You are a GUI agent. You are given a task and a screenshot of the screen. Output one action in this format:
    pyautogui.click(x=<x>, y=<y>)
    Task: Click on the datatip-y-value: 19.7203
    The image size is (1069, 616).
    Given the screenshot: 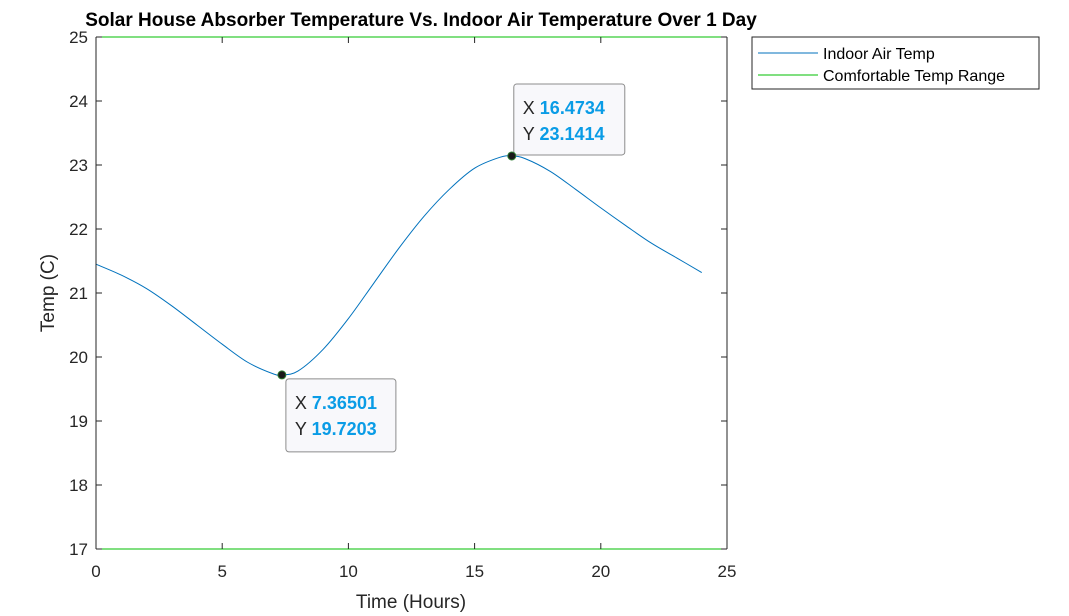 What is the action you would take?
    pyautogui.click(x=344, y=429)
    